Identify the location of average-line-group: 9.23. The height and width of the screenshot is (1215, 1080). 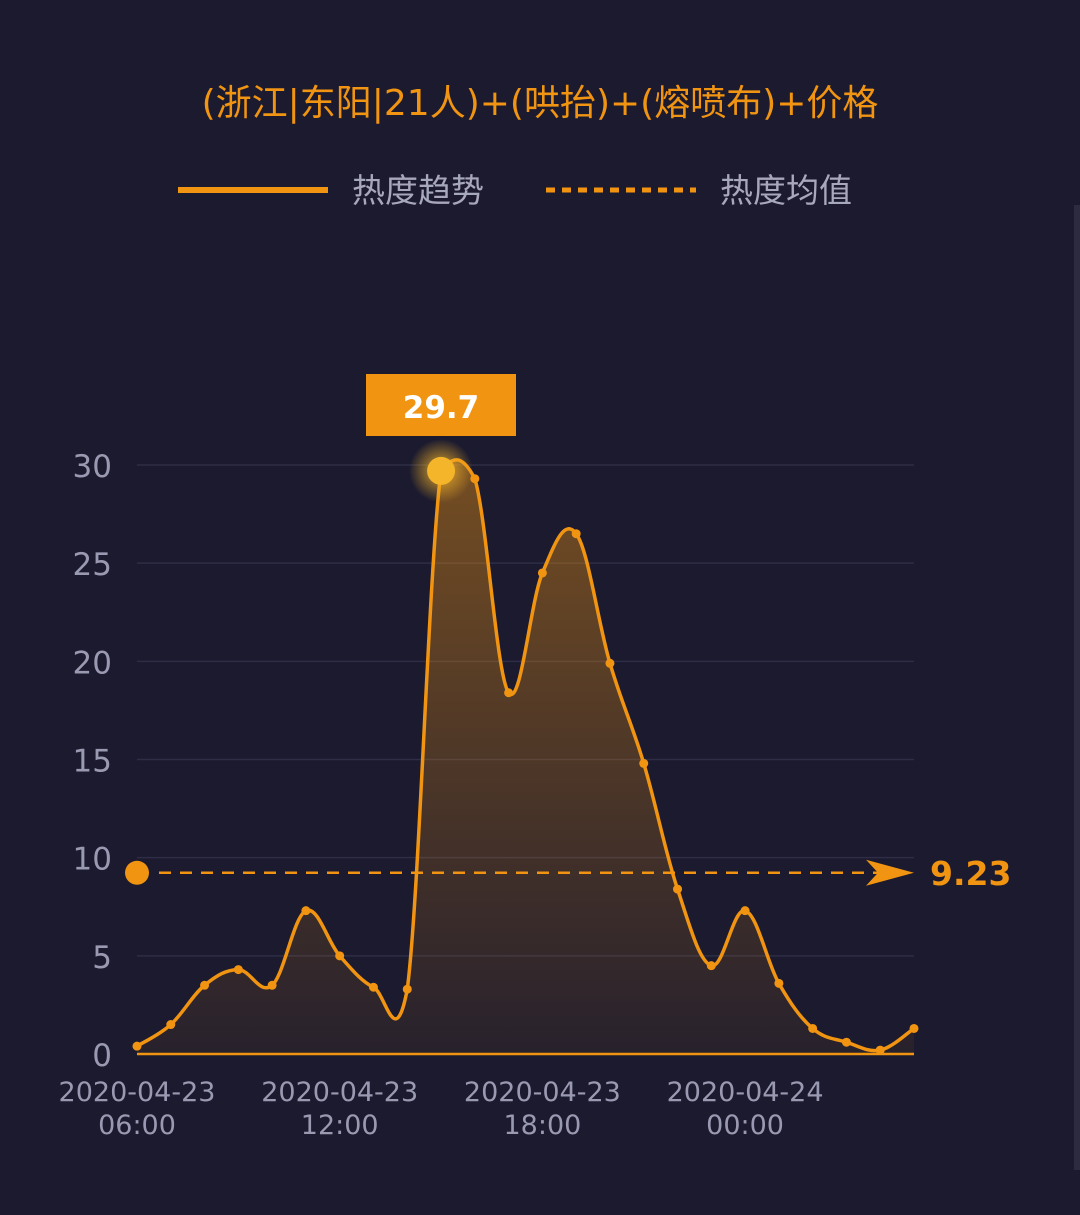
(568, 873).